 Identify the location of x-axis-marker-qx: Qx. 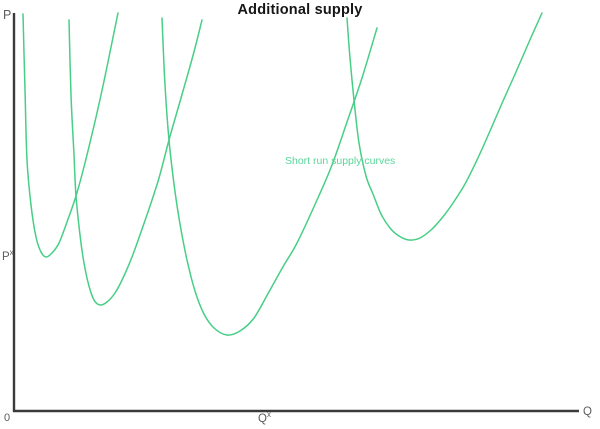
(264, 418).